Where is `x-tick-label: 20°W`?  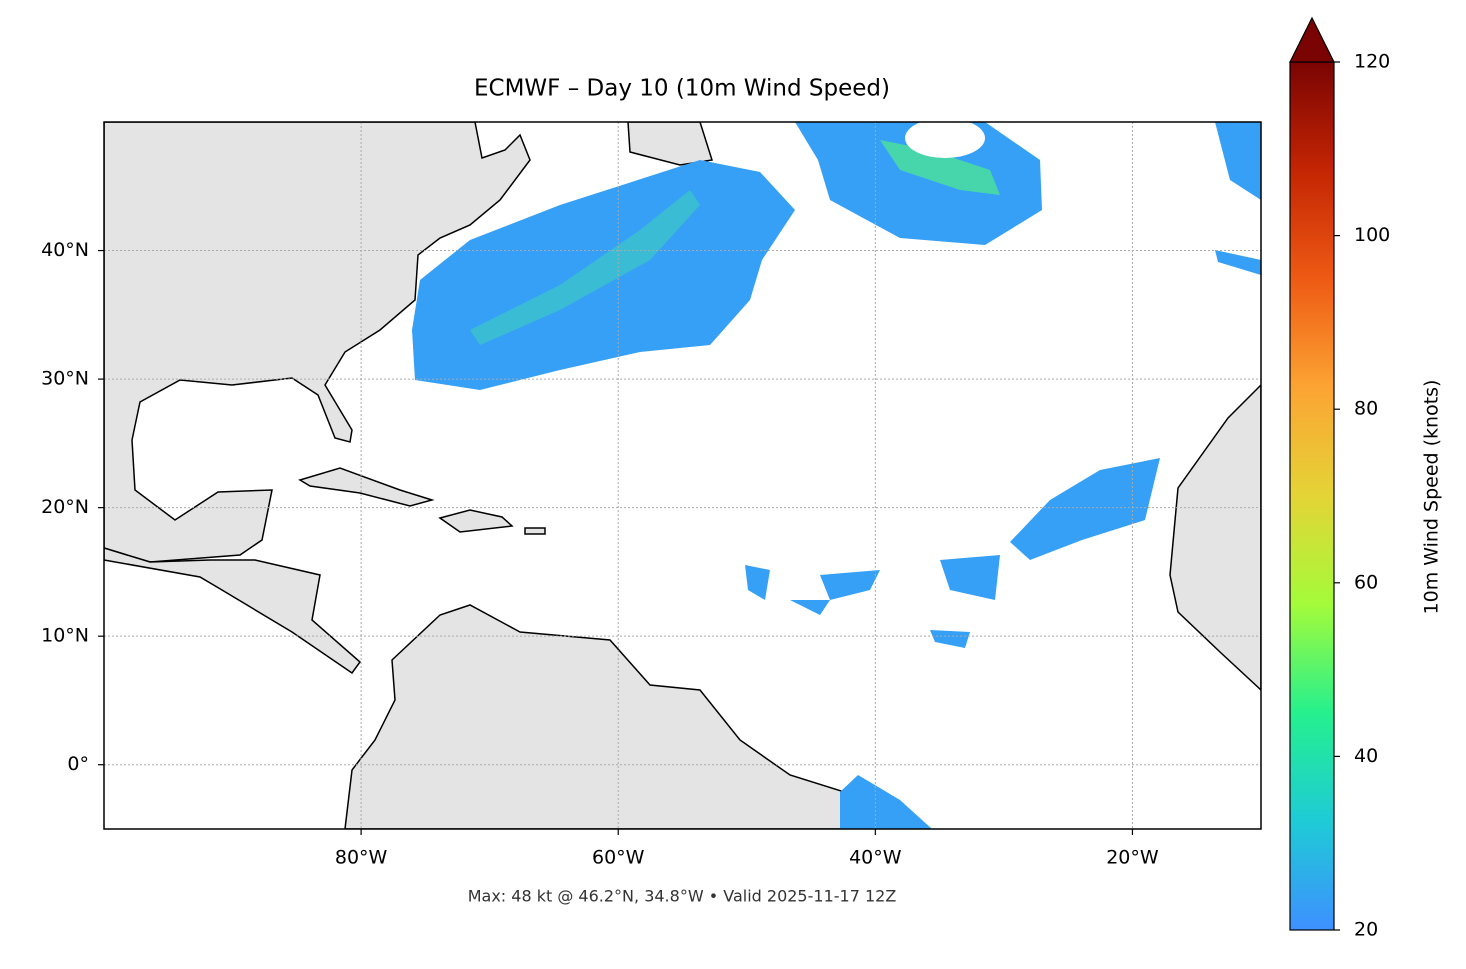
x-tick-label: 20°W is located at coordinates (1132, 858).